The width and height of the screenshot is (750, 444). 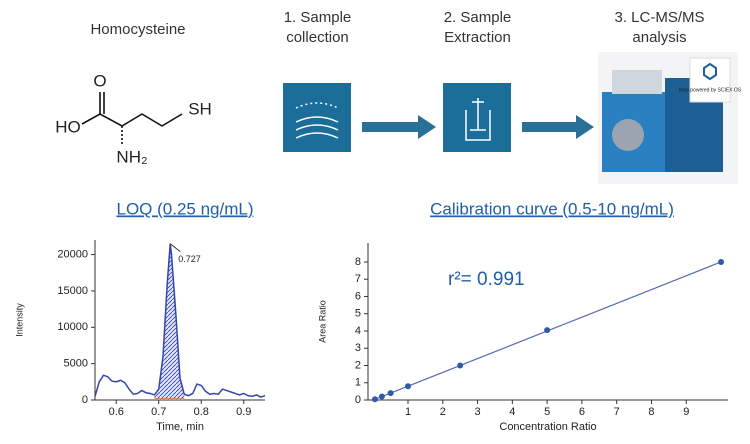 I want to click on chart-title: LOQ (0.25 ng/mL), so click(x=184, y=208).